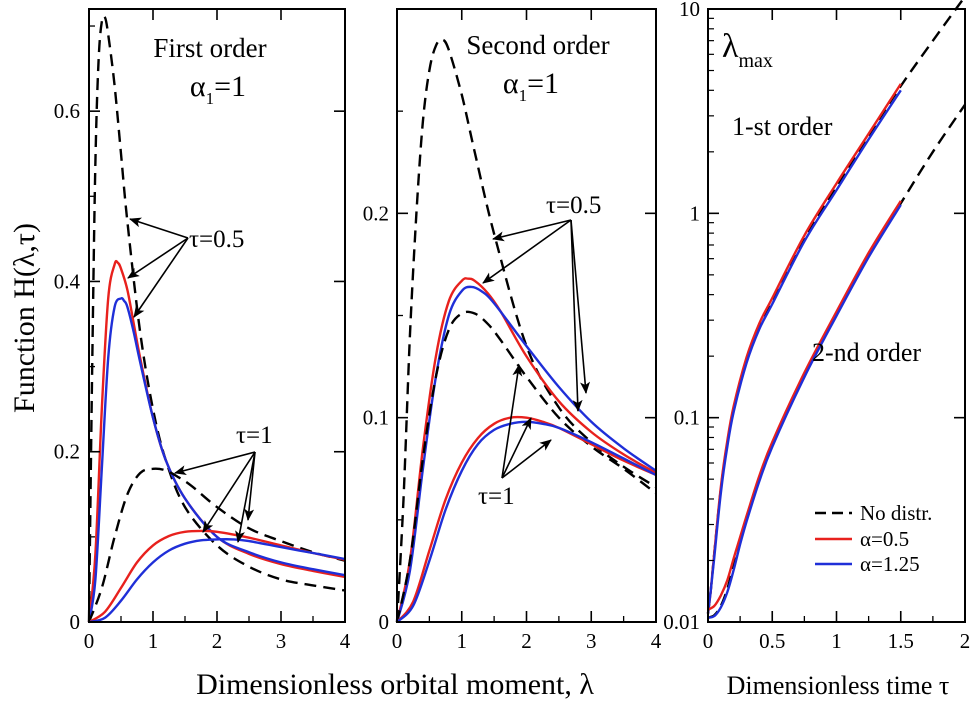 The height and width of the screenshot is (707, 971). I want to click on x-tick-label-lambda-1: 0.5, so click(772, 641).